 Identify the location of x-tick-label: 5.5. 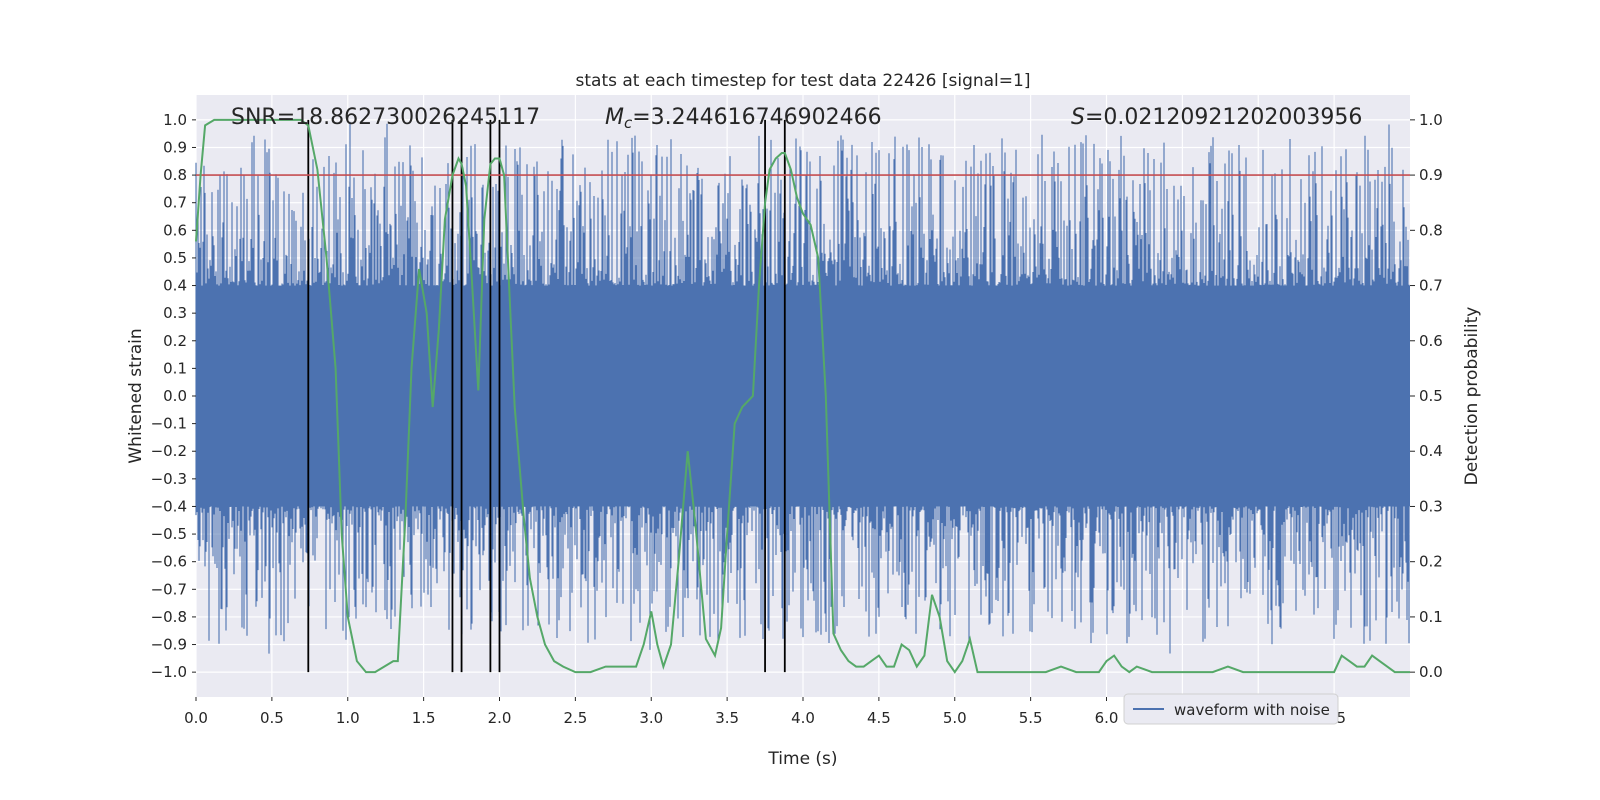
(1031, 718).